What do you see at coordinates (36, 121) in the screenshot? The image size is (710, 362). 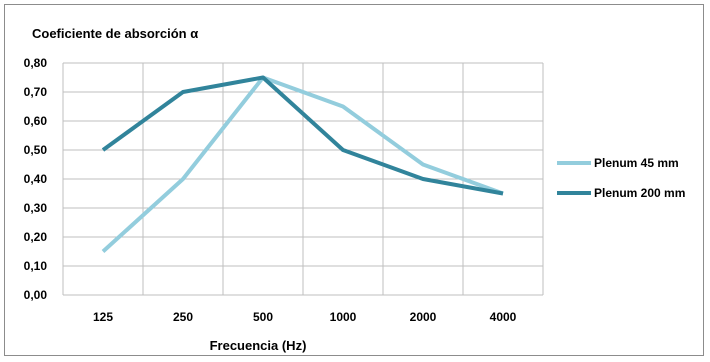 I see `y-tick-label: 0,60` at bounding box center [36, 121].